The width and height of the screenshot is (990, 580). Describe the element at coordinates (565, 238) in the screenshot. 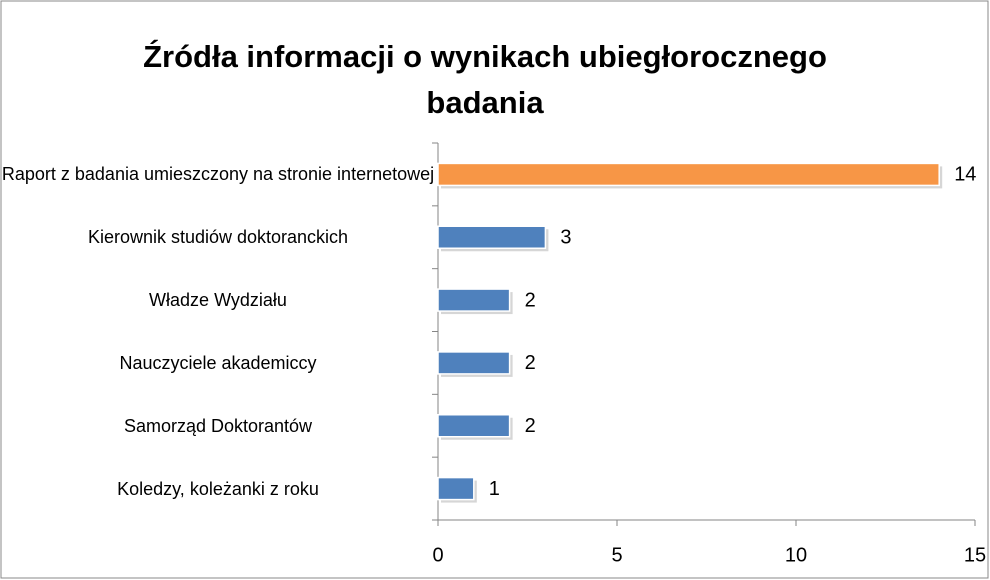

I see `value-label: 3` at that location.